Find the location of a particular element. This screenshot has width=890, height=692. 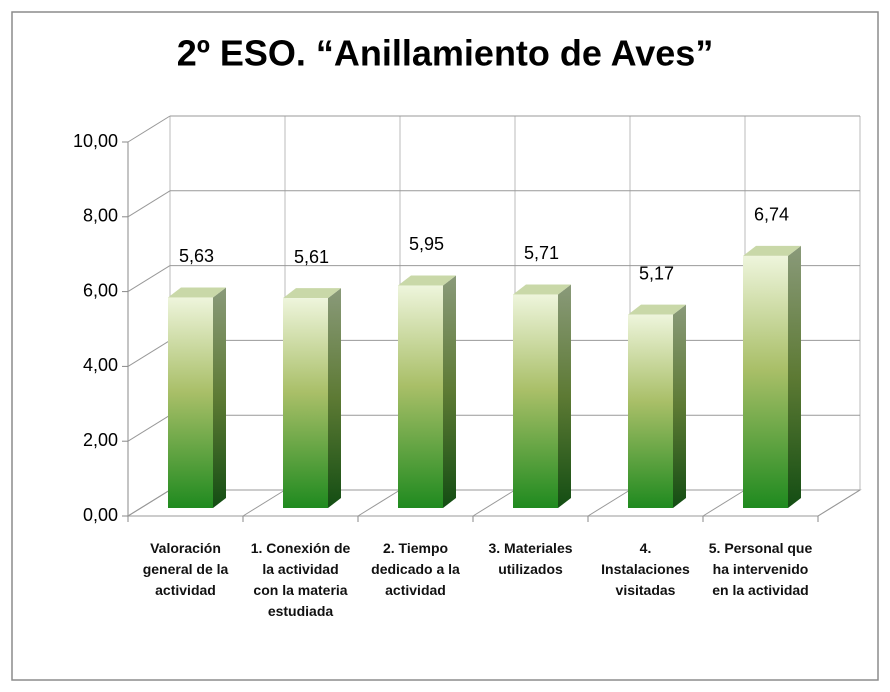

x-tick-label: 2. Tiempo dedicado a la actividad is located at coordinates (415, 569).